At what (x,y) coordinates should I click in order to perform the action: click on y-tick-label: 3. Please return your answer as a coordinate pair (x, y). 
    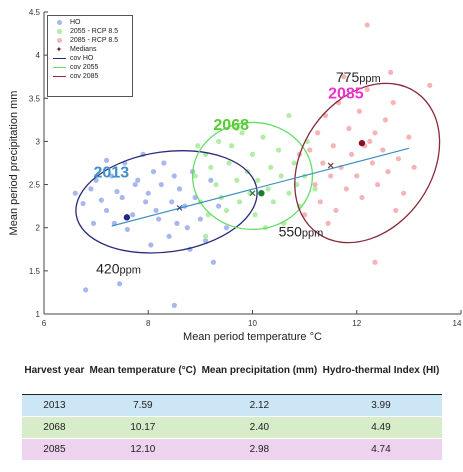
    Looking at the image, I should click on (38, 141).